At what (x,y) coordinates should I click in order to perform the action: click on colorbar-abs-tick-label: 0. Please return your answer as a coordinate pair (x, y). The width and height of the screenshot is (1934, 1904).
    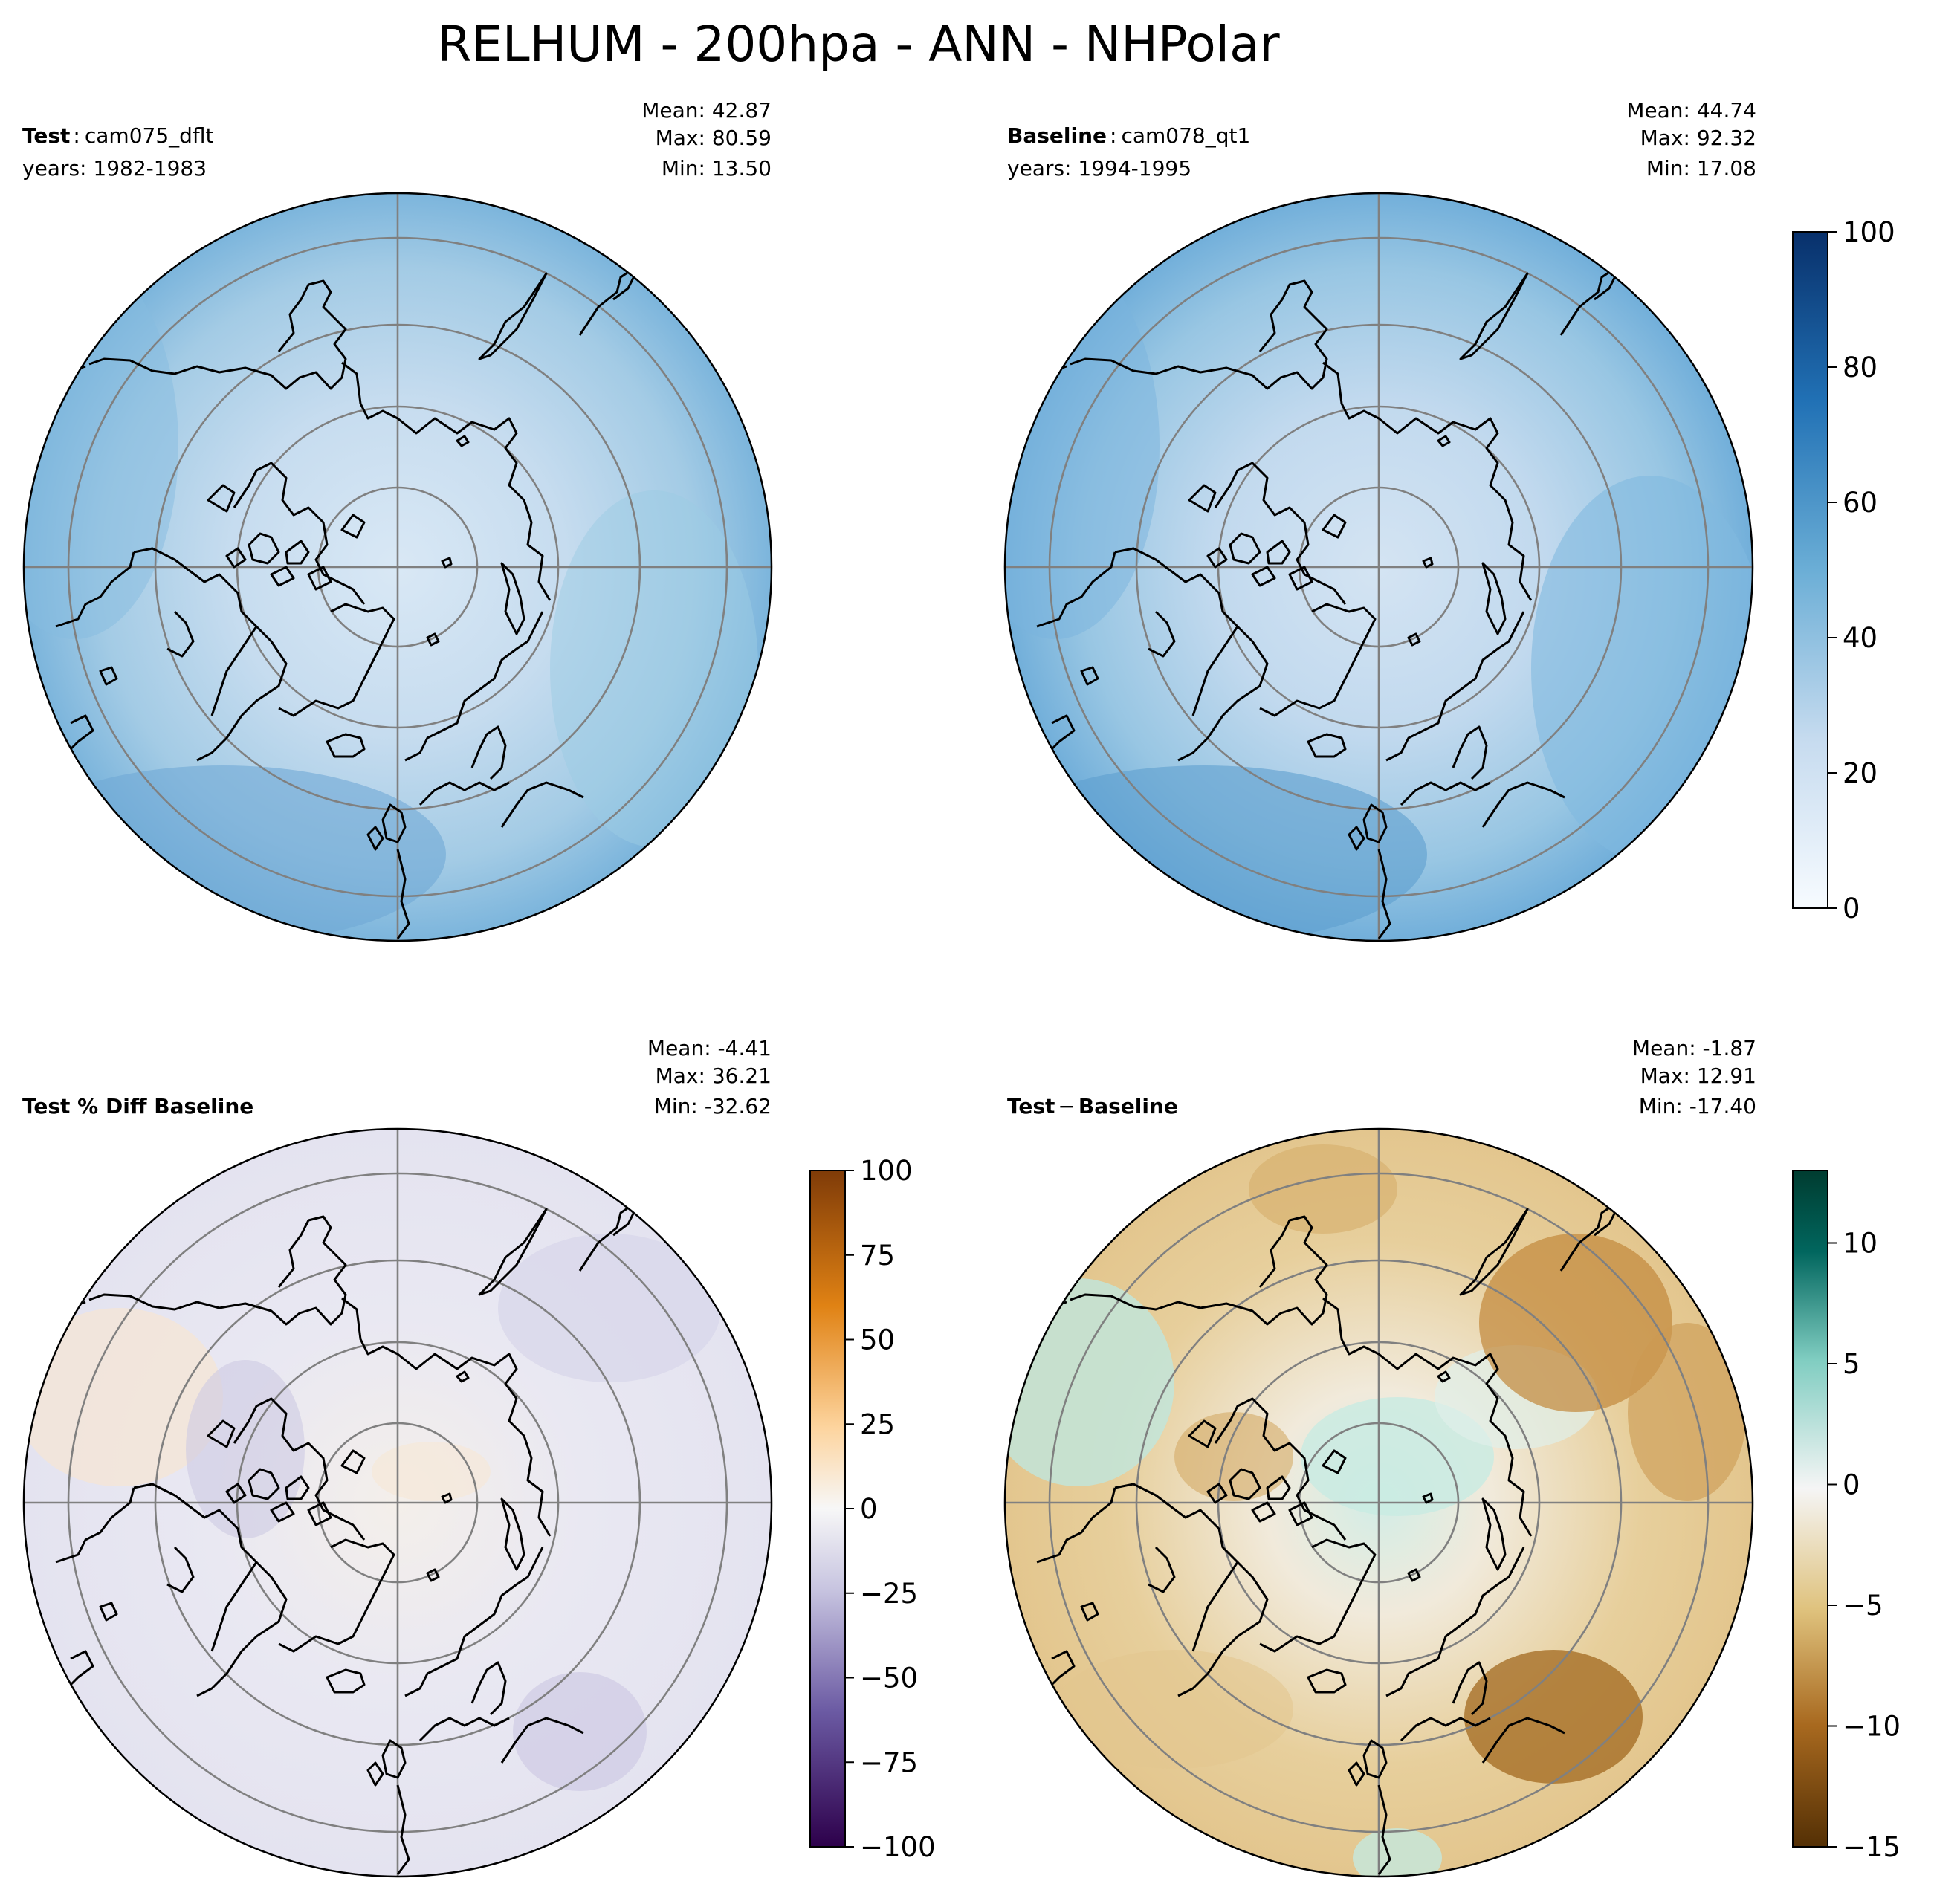
    Looking at the image, I should click on (1851, 909).